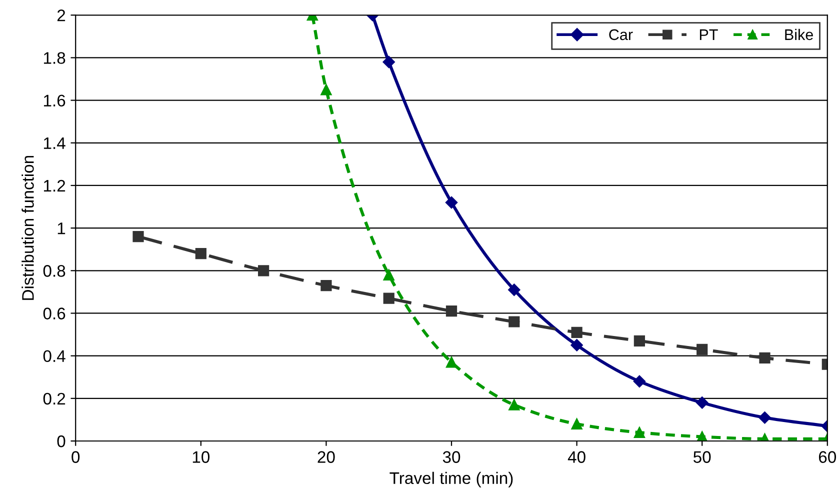  What do you see at coordinates (76, 457) in the screenshot?
I see `x-tick-label: 0` at bounding box center [76, 457].